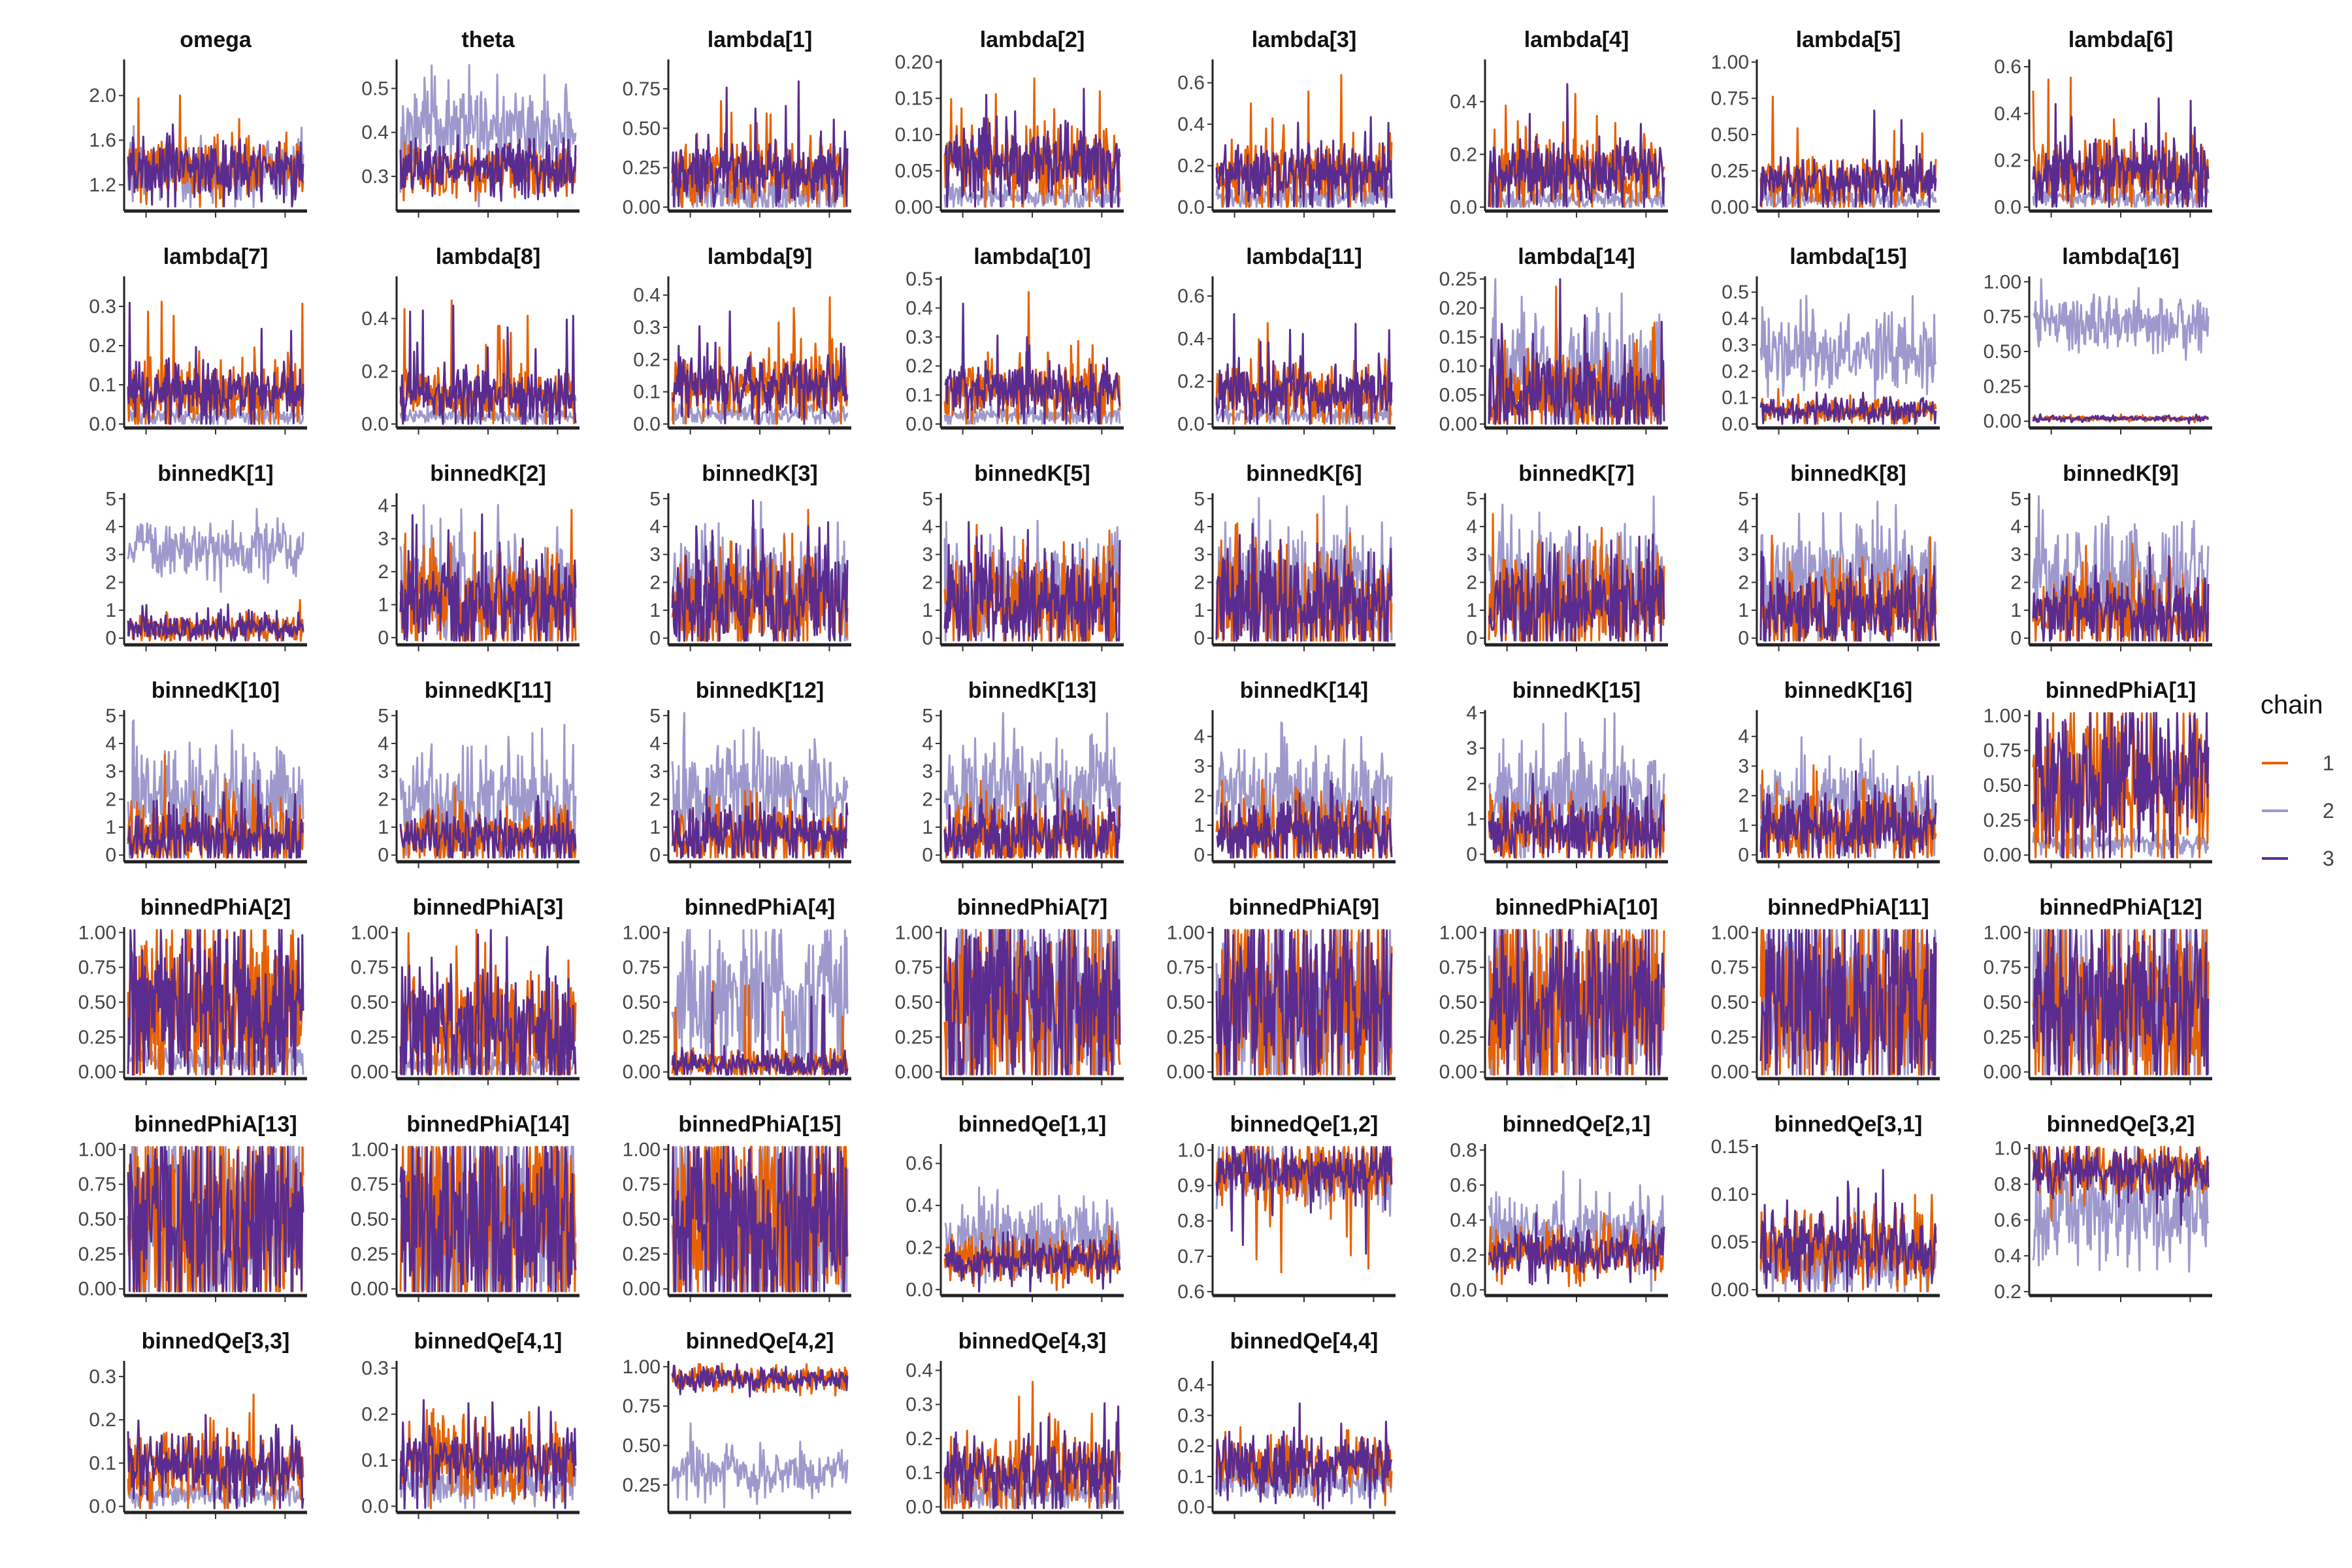 The image size is (2352, 1568). What do you see at coordinates (2007, 1149) in the screenshot?
I see `y-tick-label: 1.0` at bounding box center [2007, 1149].